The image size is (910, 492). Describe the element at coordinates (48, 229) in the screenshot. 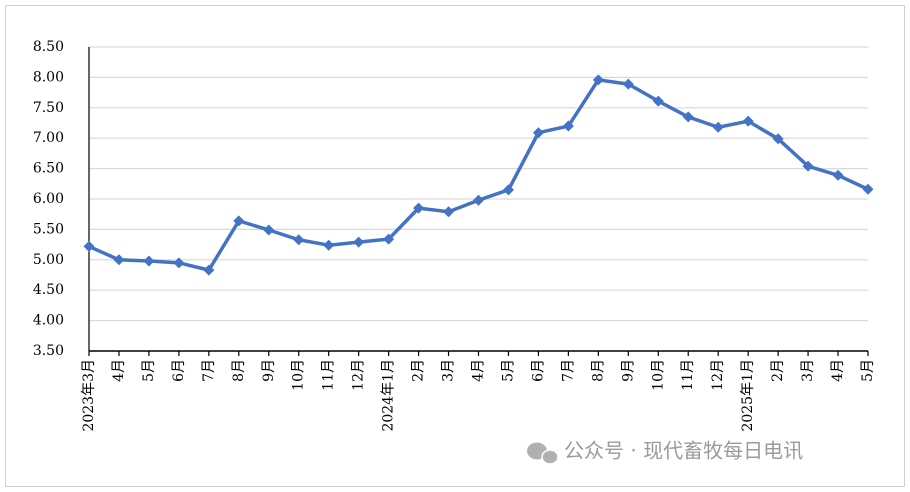

I see `y-tick-label: 5.50` at that location.